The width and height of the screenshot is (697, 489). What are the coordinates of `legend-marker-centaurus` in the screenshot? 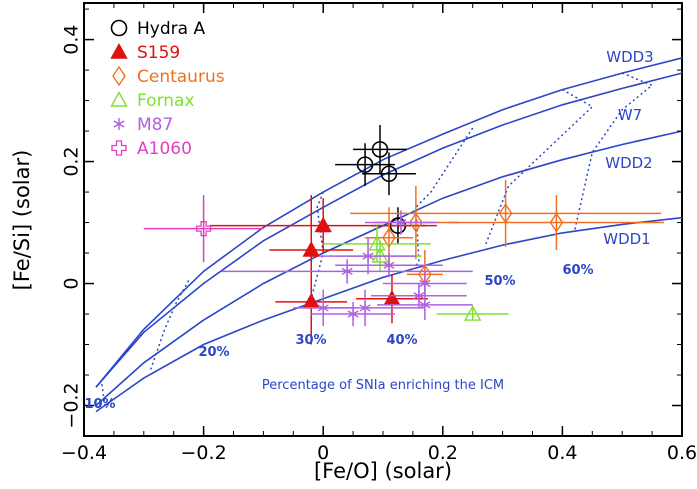 It's located at (119, 76).